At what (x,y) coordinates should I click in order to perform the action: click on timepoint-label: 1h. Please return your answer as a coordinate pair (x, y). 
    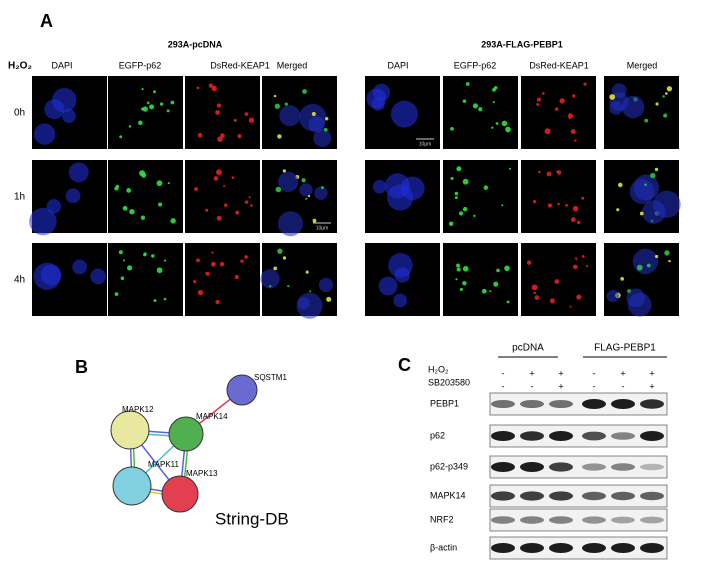
    Looking at the image, I should click on (19, 197).